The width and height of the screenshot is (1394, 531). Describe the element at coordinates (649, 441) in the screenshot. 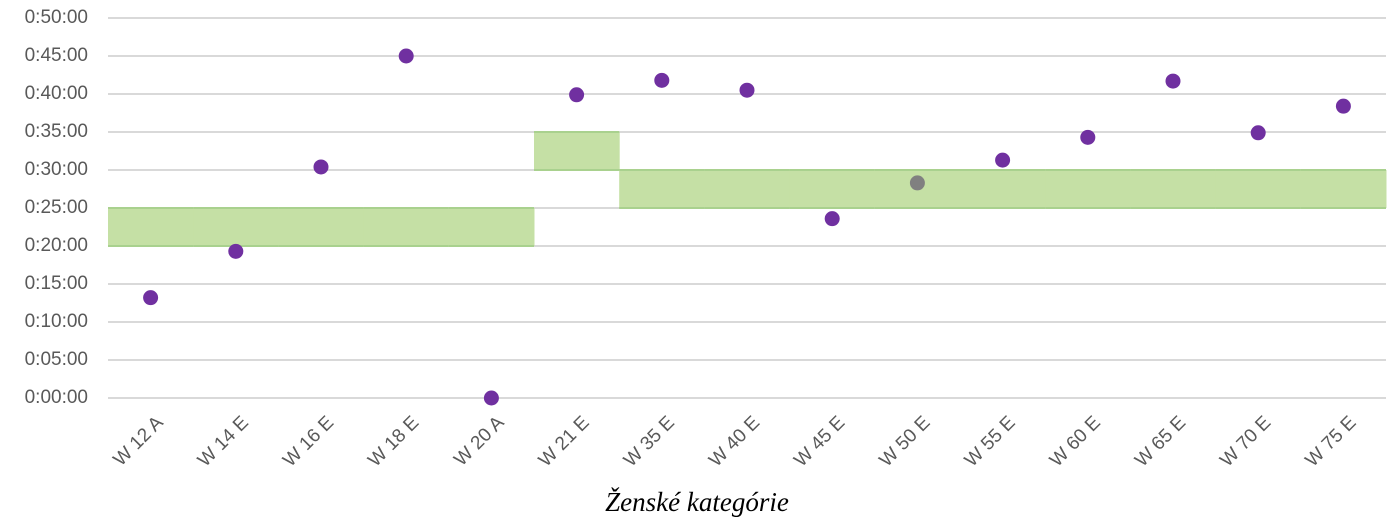

I see `x-tick-label: W 35 E` at that location.